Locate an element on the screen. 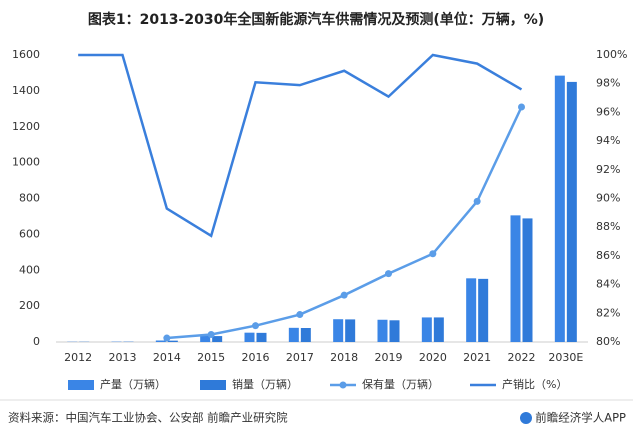  brand-logo is located at coordinates (526, 418).